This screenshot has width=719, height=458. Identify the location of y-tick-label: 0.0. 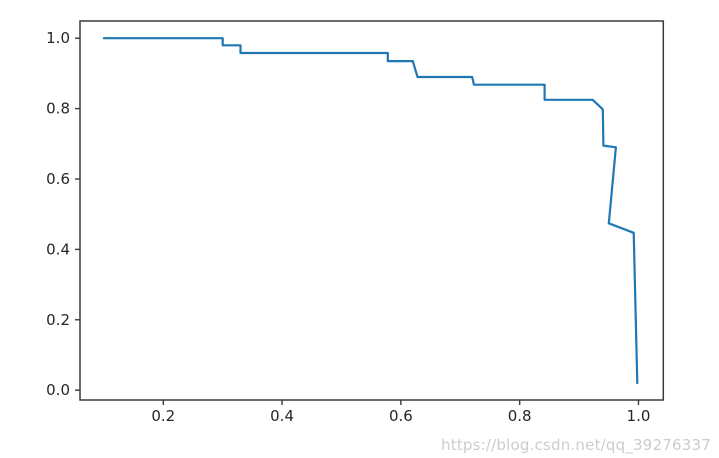
(58, 390).